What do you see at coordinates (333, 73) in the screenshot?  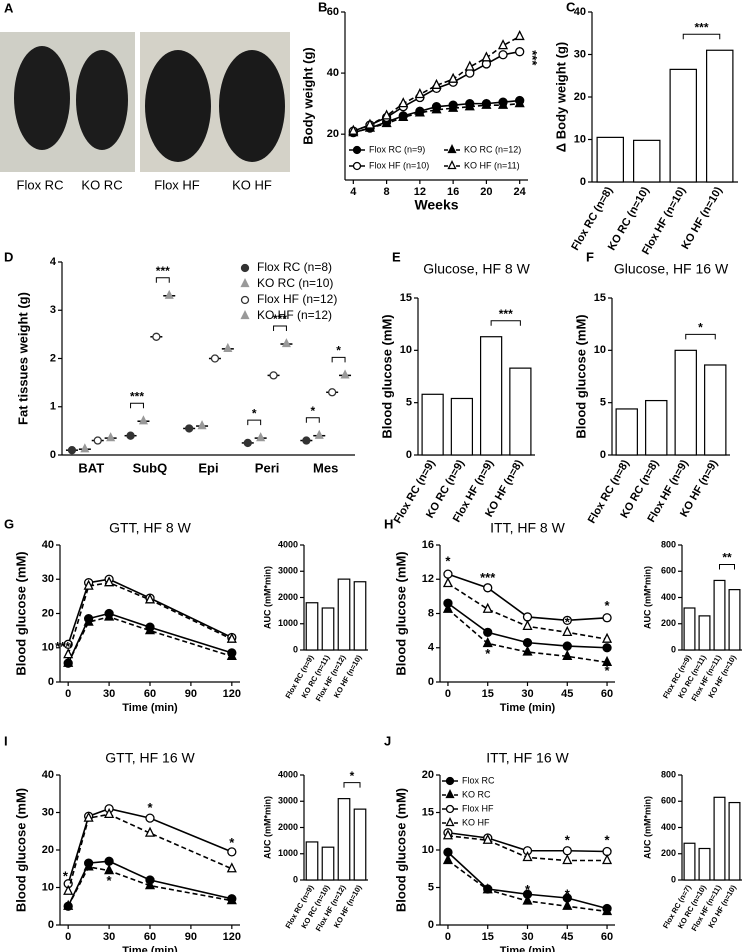 I see `y-tick-label: 40` at bounding box center [333, 73].